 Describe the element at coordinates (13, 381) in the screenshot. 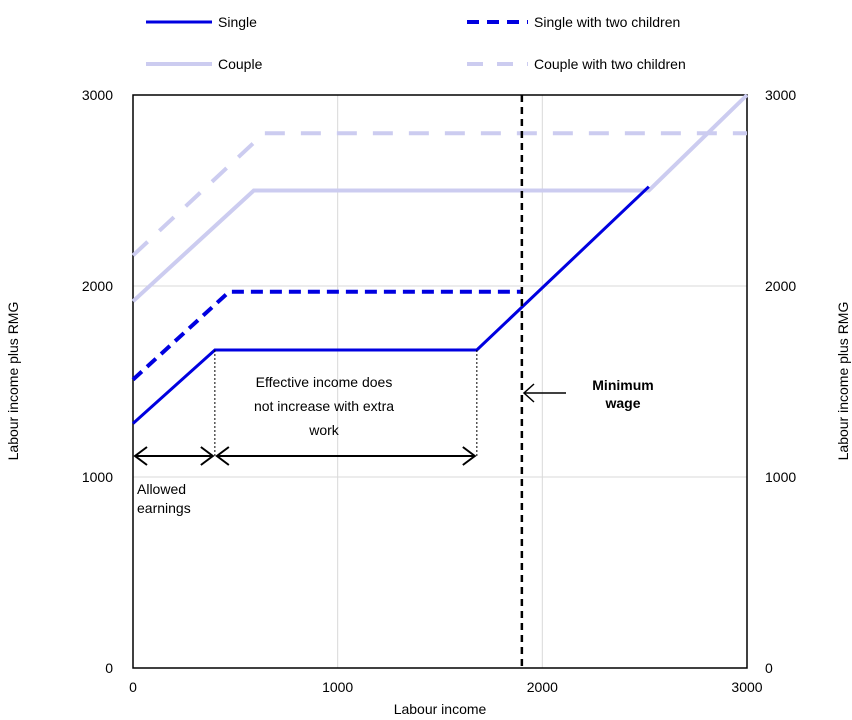

I see `y-axis-label-left: Labour income plus RMG` at that location.